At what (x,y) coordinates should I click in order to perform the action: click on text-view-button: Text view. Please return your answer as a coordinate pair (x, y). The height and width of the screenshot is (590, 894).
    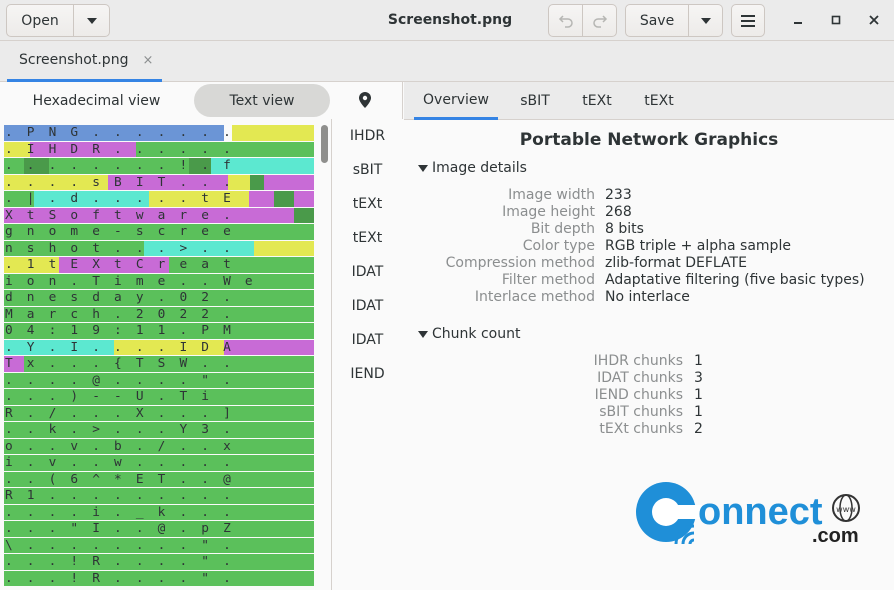
    Looking at the image, I should click on (262, 100).